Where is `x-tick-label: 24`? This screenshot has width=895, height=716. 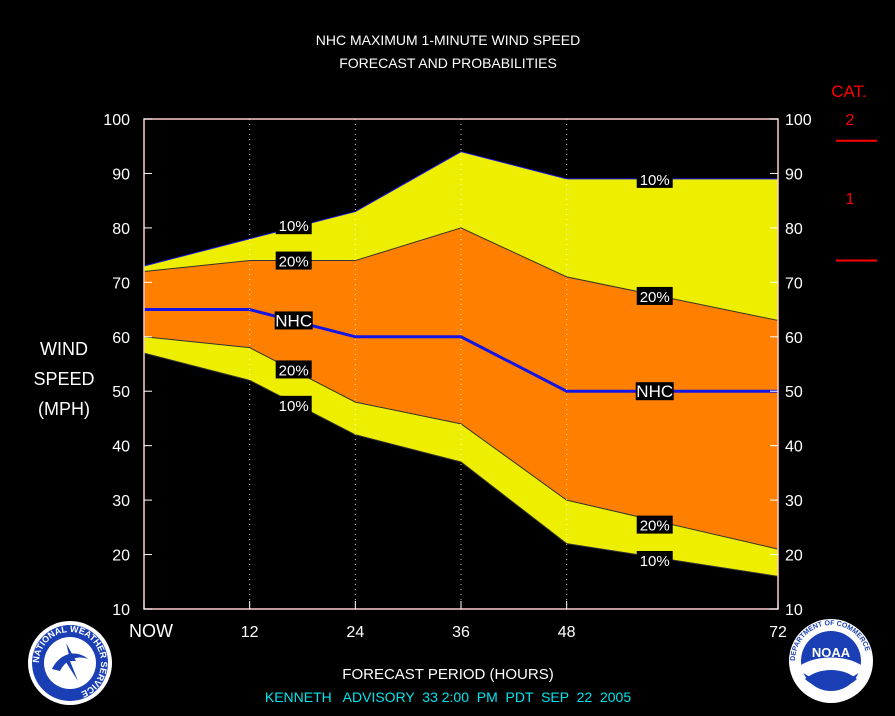 x-tick-label: 24 is located at coordinates (355, 632).